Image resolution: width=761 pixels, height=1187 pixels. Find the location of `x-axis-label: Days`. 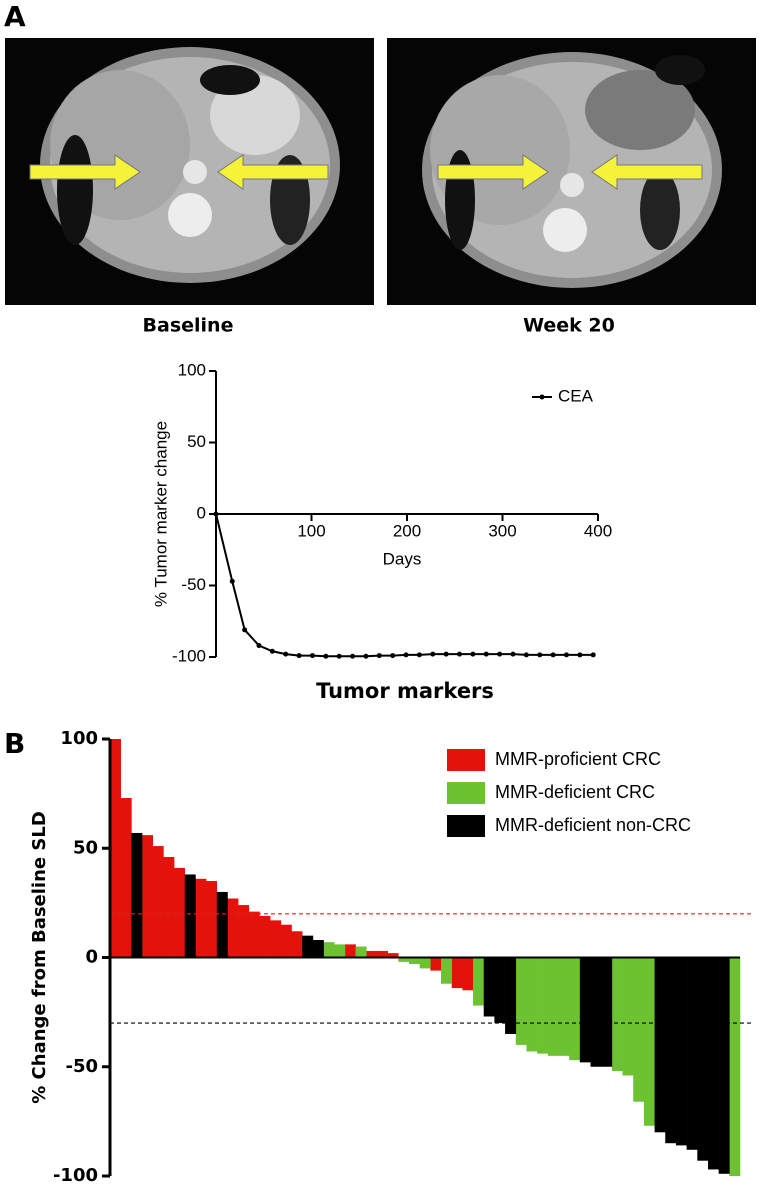

x-axis-label: Days is located at coordinates (402, 558).